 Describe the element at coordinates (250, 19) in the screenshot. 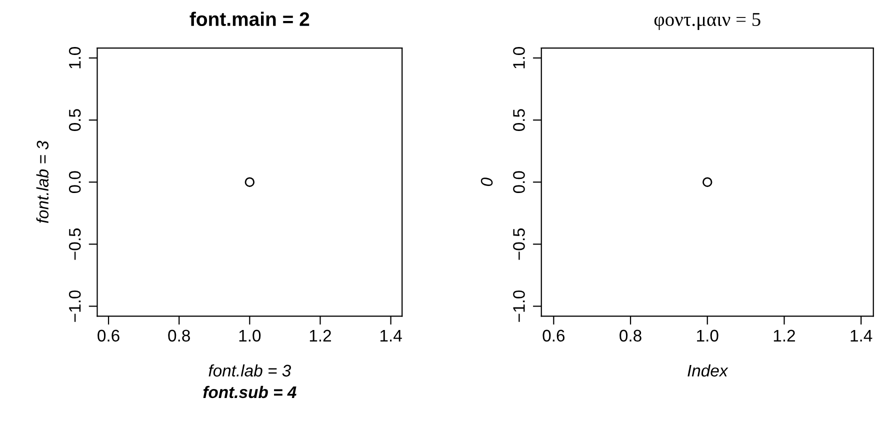

I see `chart-title: font.main = 2` at that location.